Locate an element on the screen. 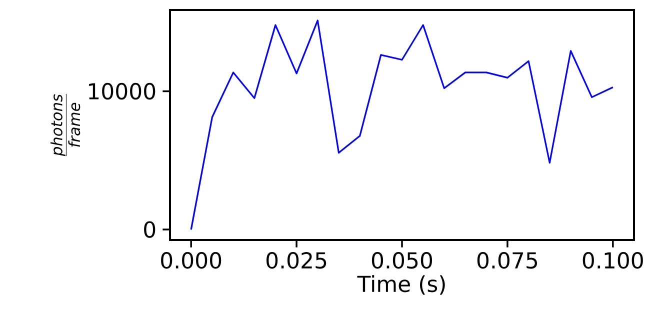 The image size is (664, 325). x-axis-title: Time (s) is located at coordinates (401, 285).